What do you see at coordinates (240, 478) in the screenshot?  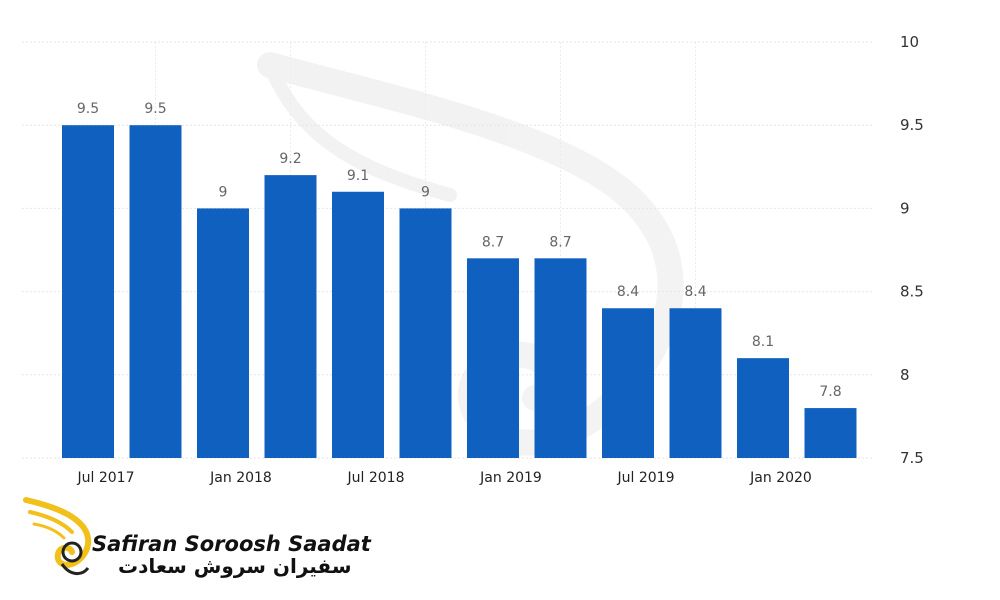 I see `x-tick-label: Jan 2018` at bounding box center [240, 478].